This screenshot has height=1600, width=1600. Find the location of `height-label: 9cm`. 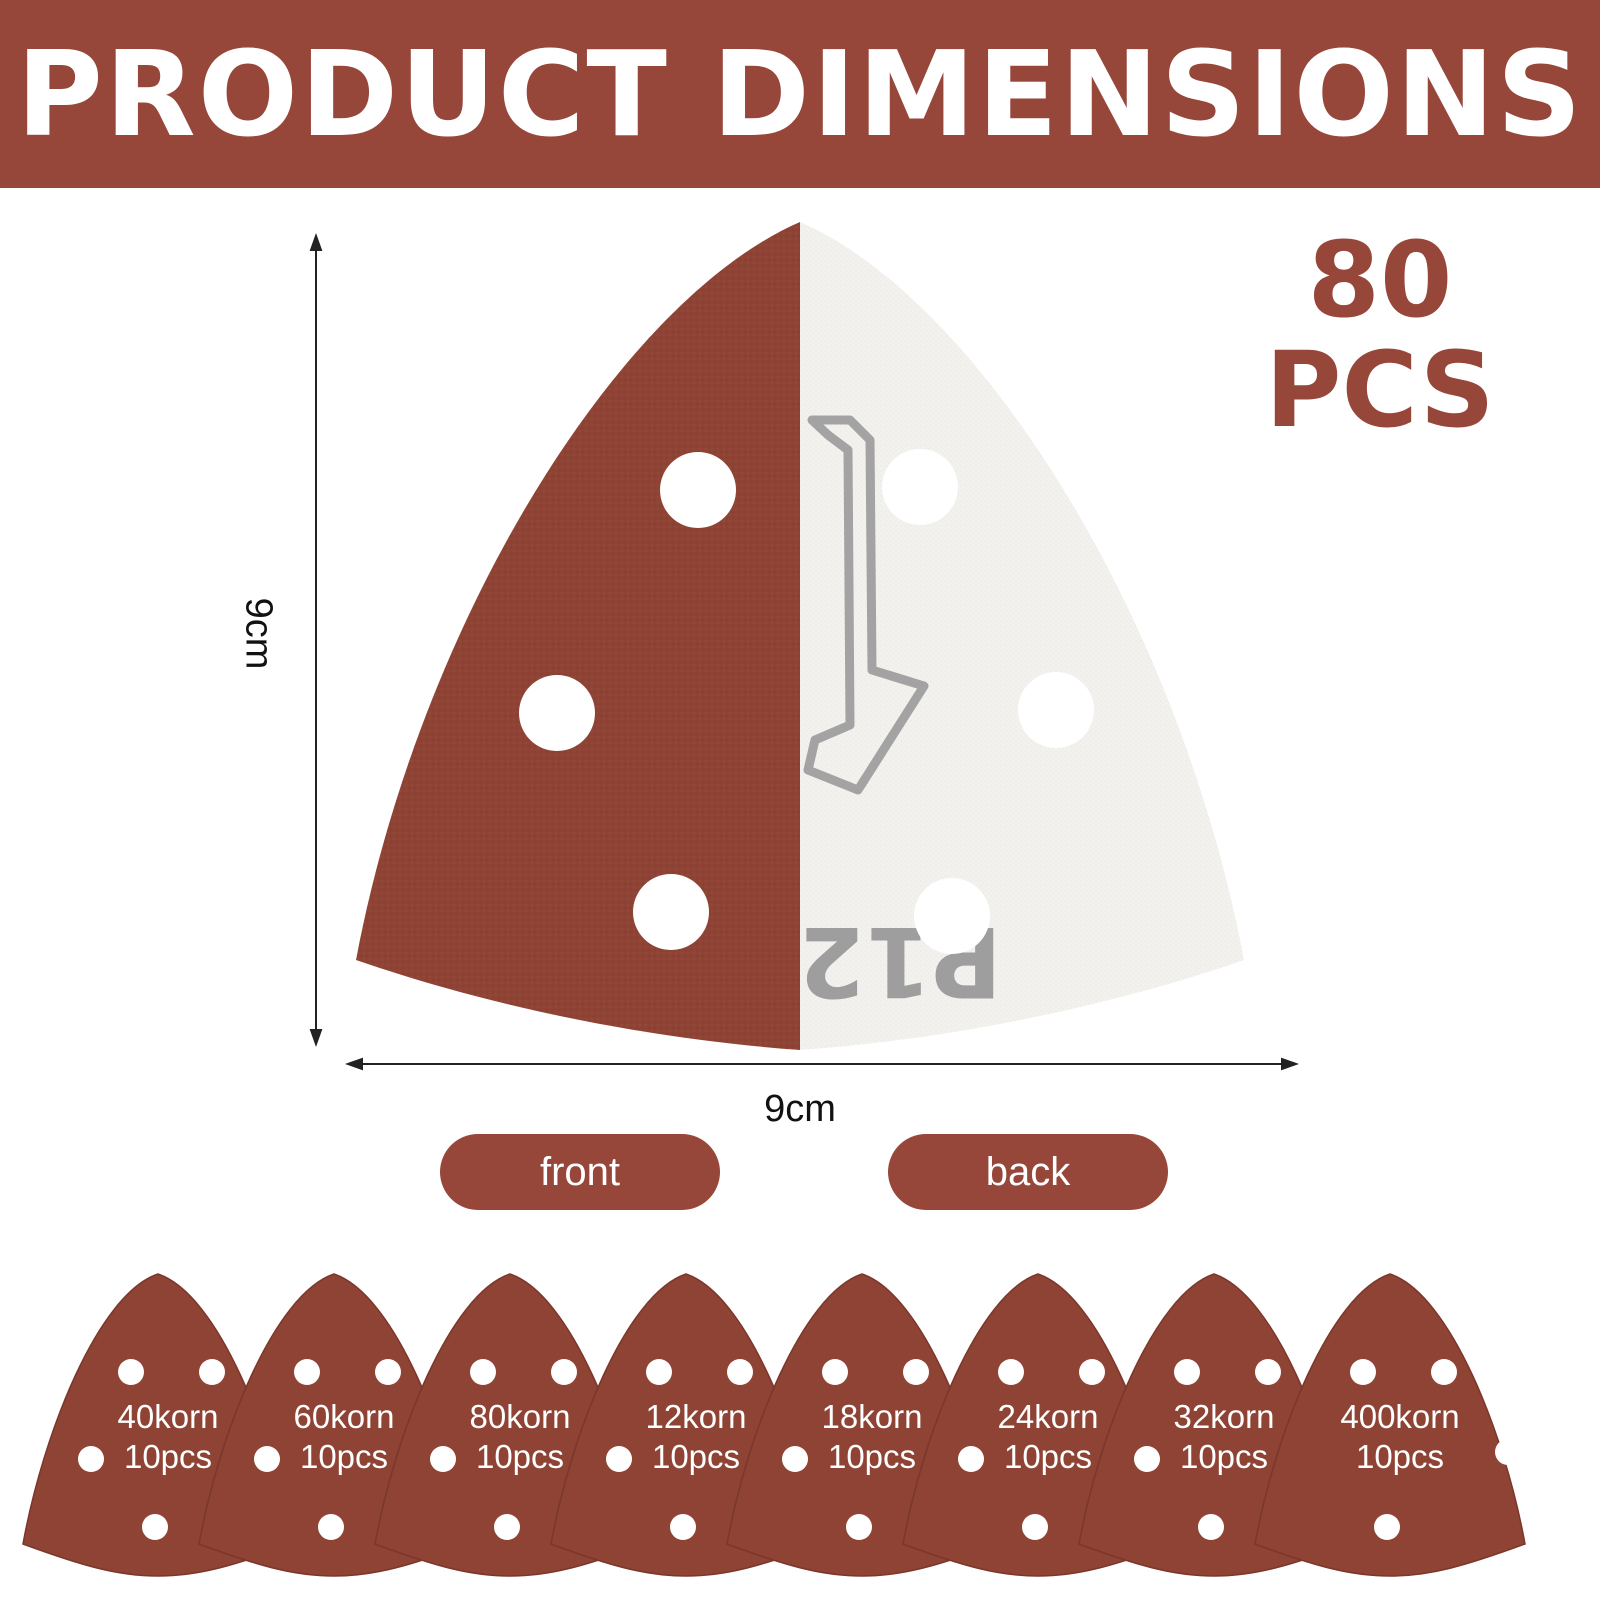

height-label: 9cm is located at coordinates (258, 633).